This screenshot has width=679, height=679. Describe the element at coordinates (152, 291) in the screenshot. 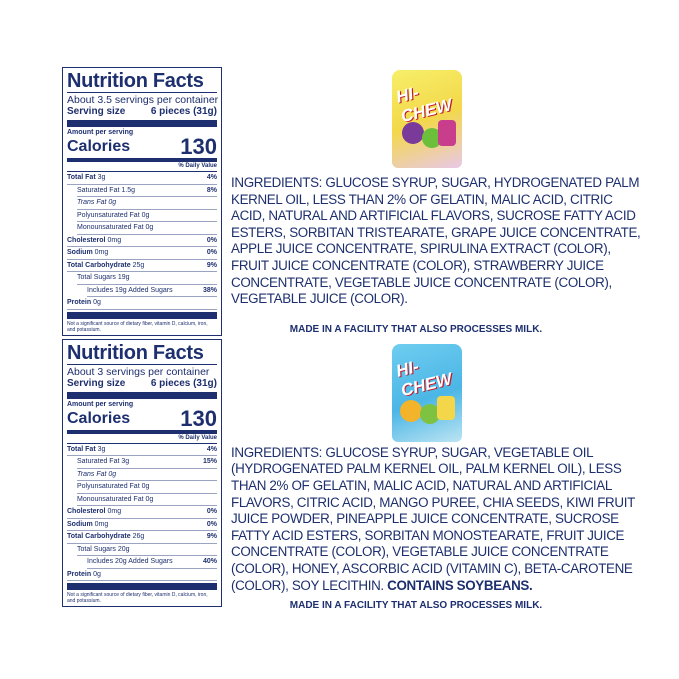

I see `nutrient-row: Includes 19g Added Sugars 38%` at that location.